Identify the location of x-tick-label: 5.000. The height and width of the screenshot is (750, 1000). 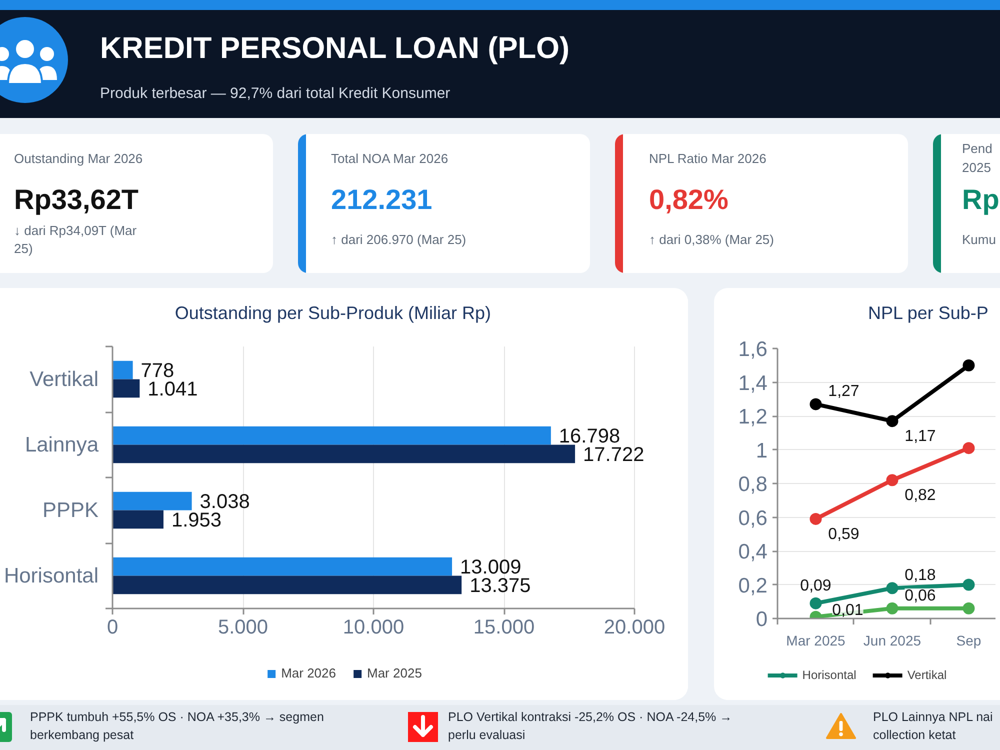
(243, 627).